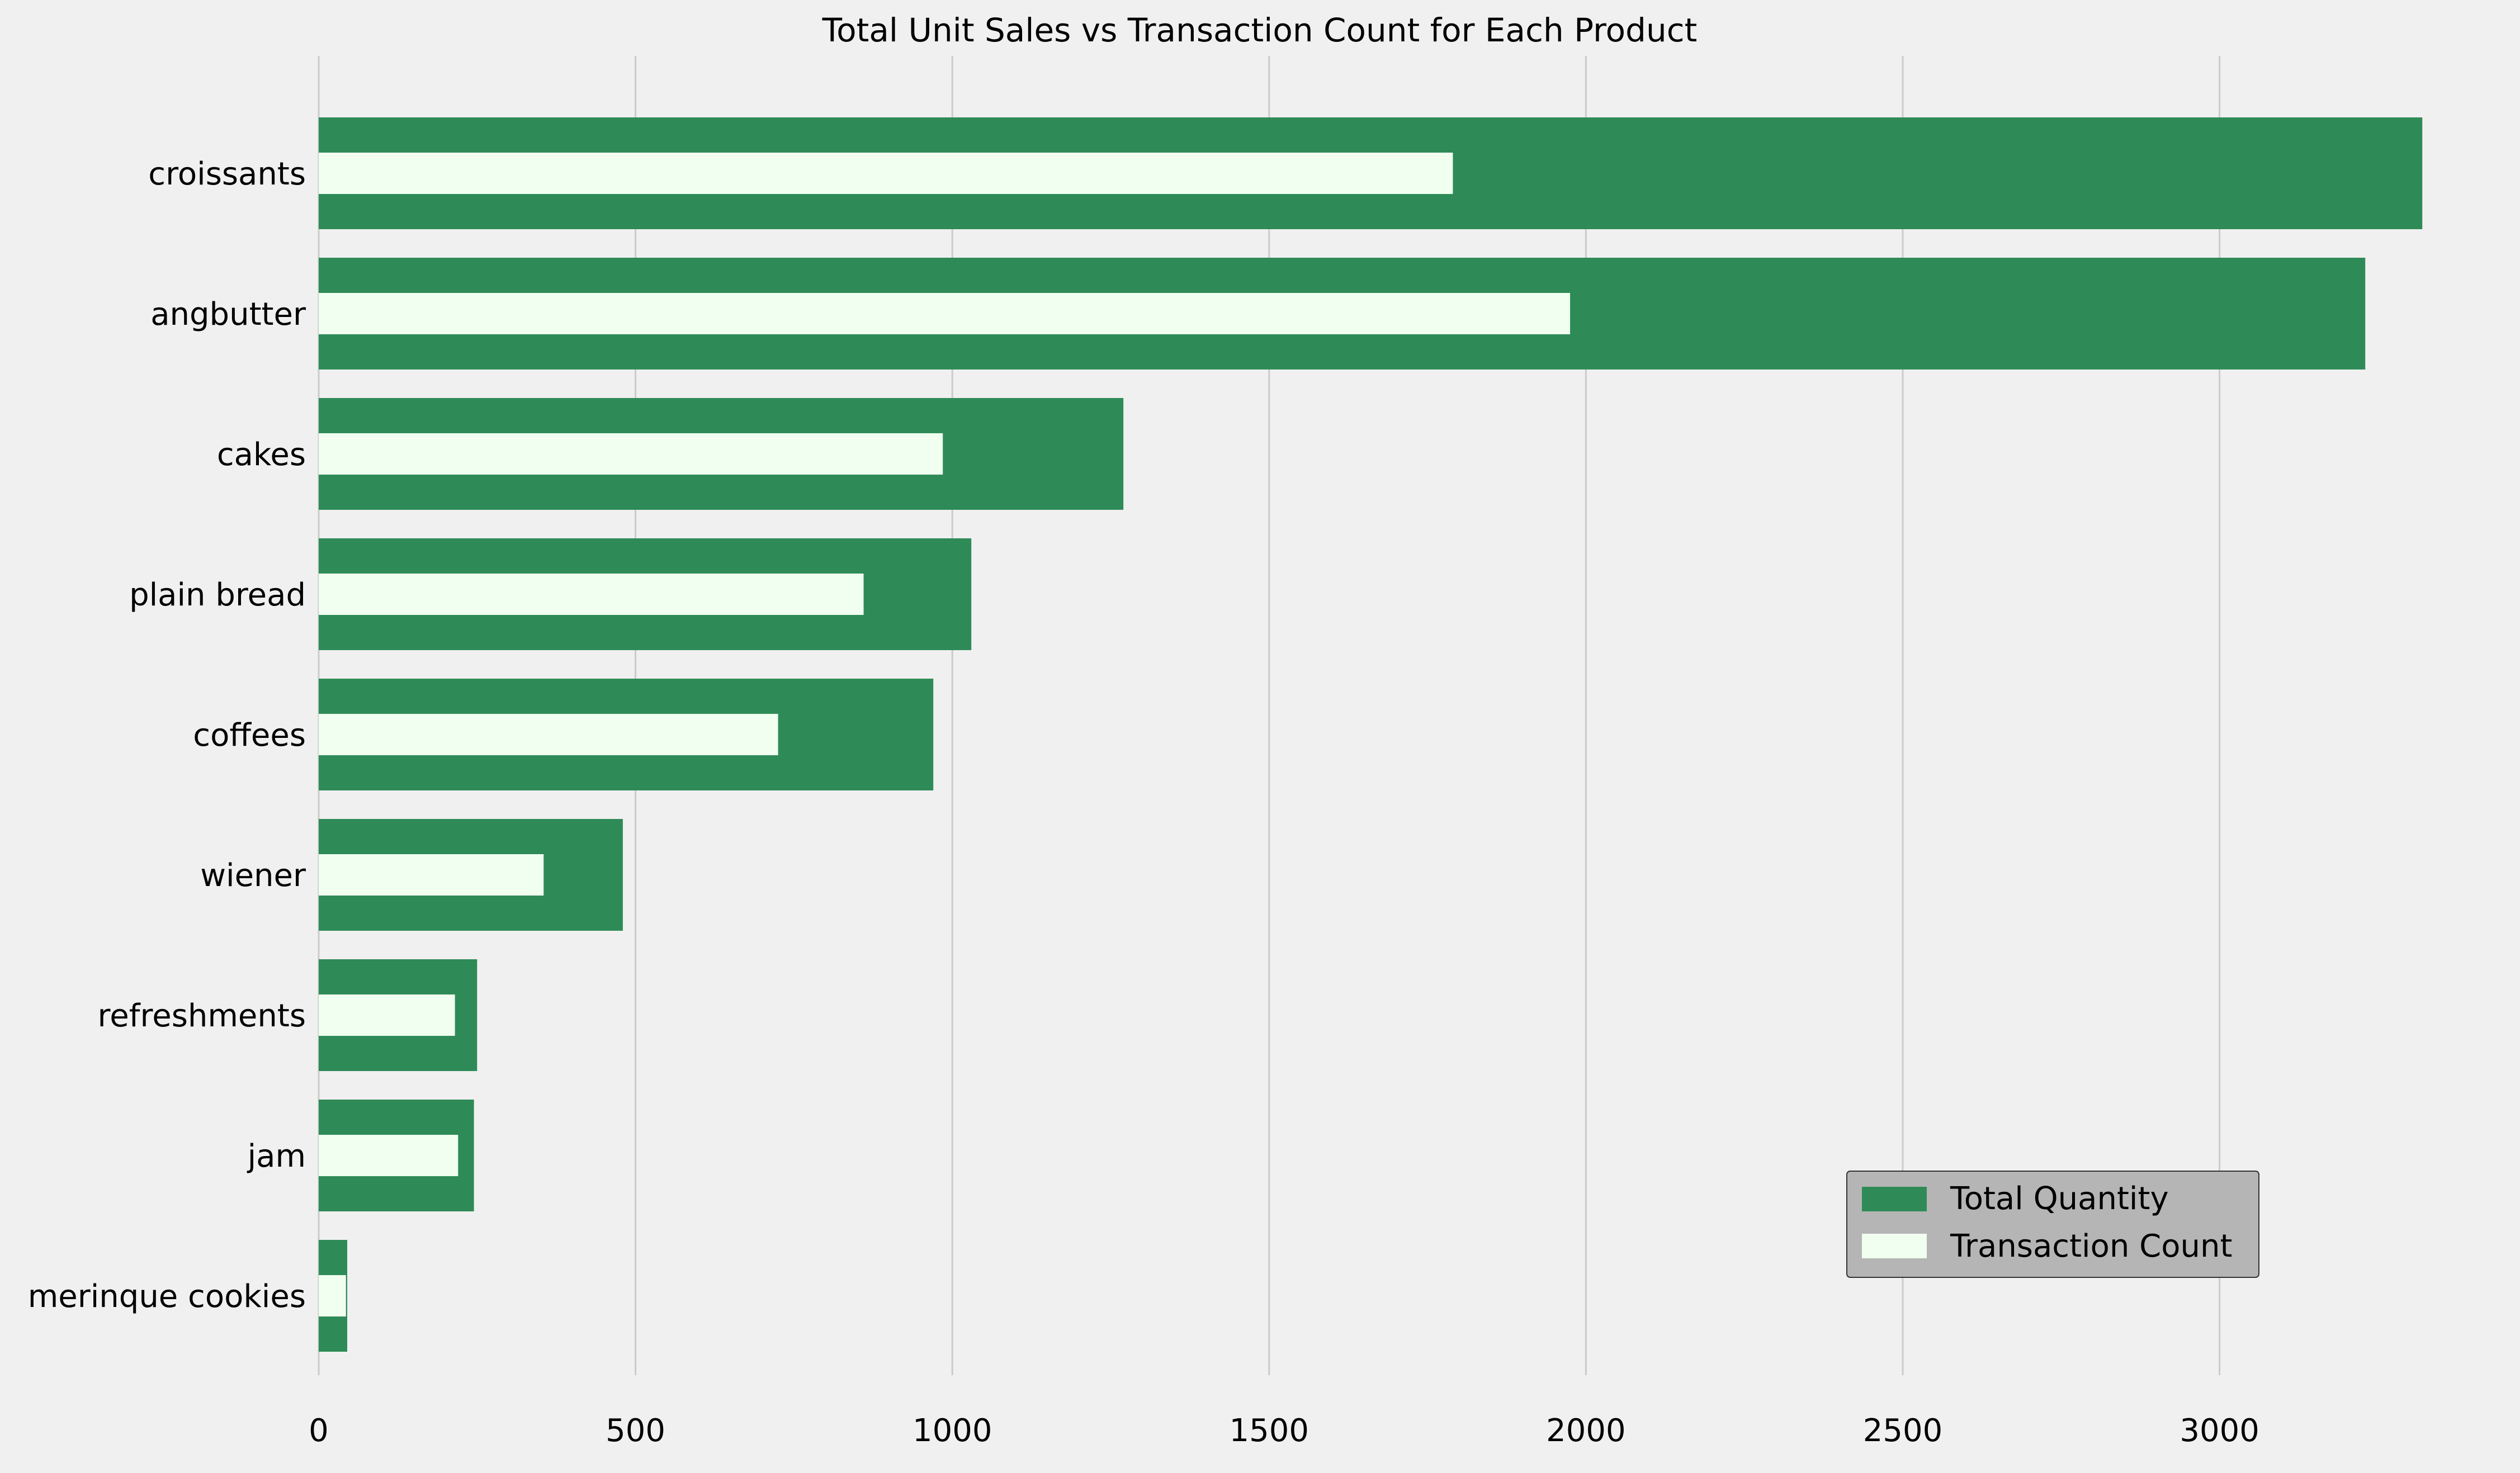  What do you see at coordinates (591, 594) in the screenshot?
I see `bar-transaction-count-plain-bread` at bounding box center [591, 594].